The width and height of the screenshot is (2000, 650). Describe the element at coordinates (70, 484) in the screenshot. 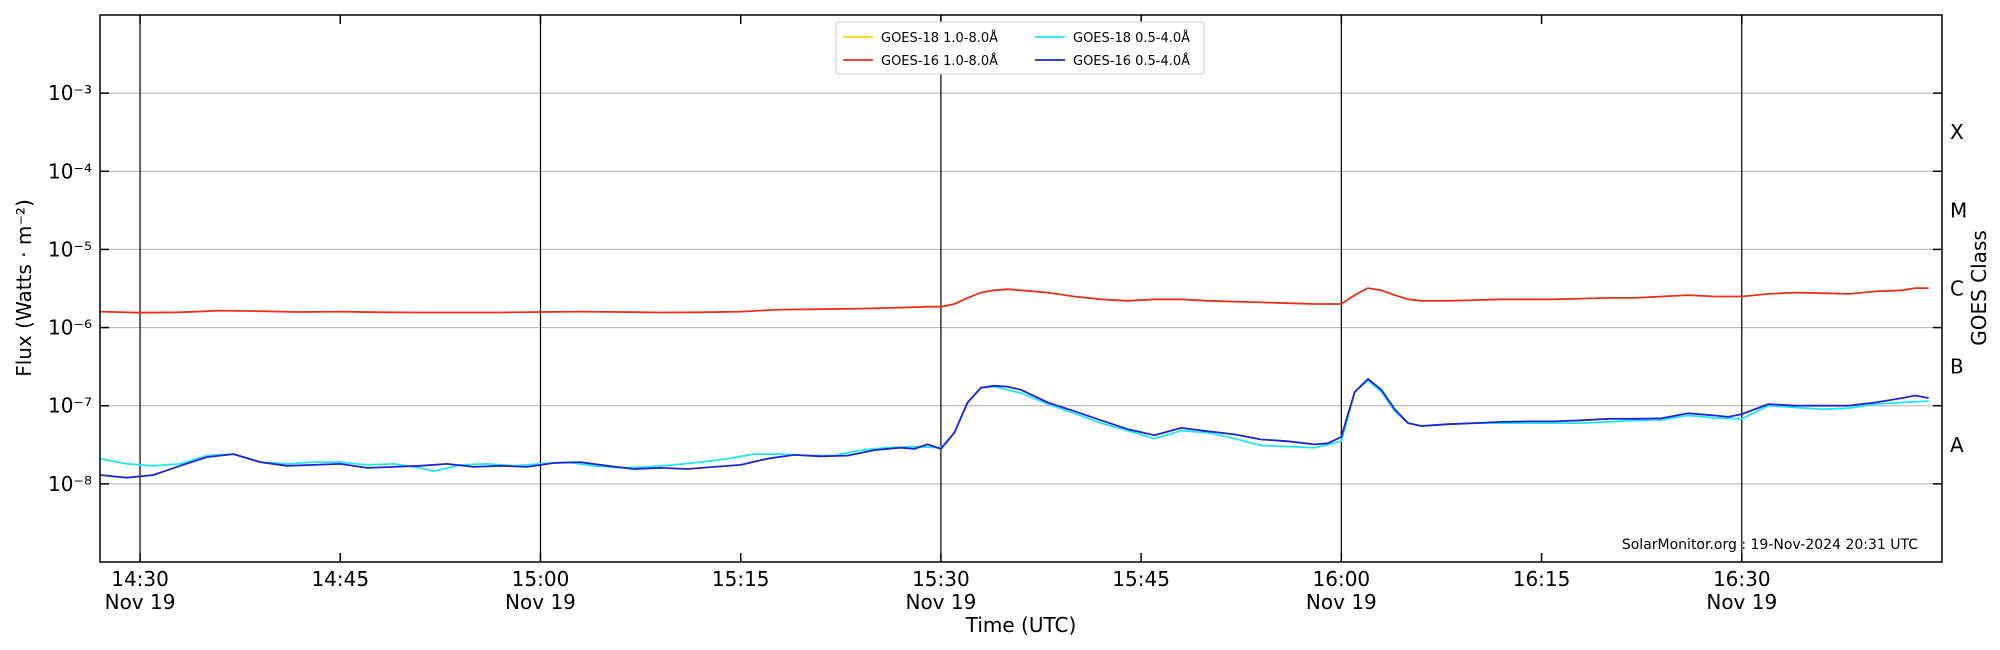

I see `y-tick-label: 10⁻⁸` at that location.